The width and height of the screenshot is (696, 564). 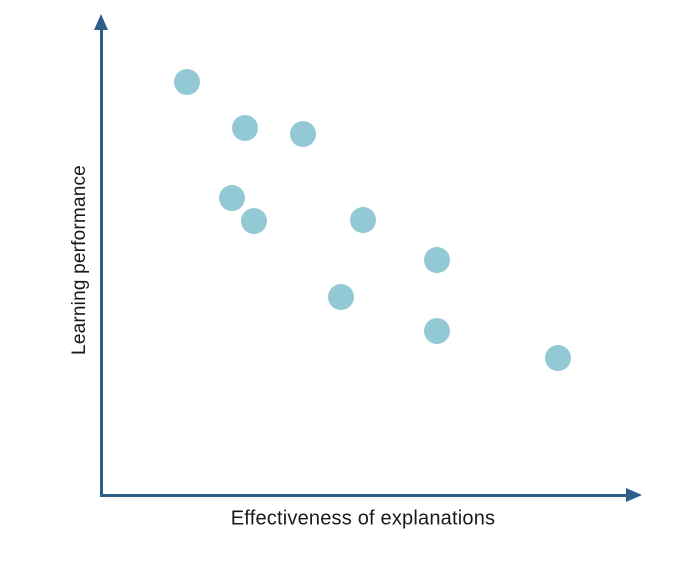 What do you see at coordinates (363, 518) in the screenshot?
I see `x-axis-label: Effectiveness of explanations` at bounding box center [363, 518].